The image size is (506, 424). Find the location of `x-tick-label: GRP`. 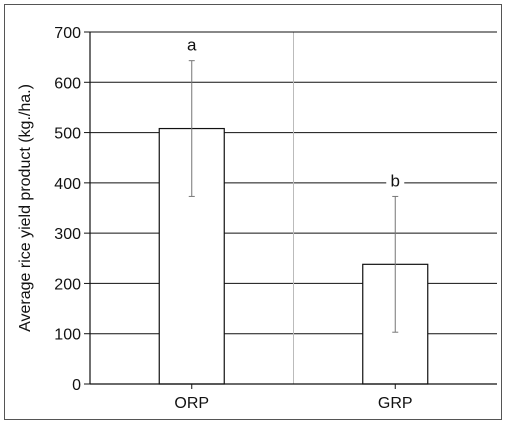

x-tick-label: GRP is located at coordinates (395, 403).